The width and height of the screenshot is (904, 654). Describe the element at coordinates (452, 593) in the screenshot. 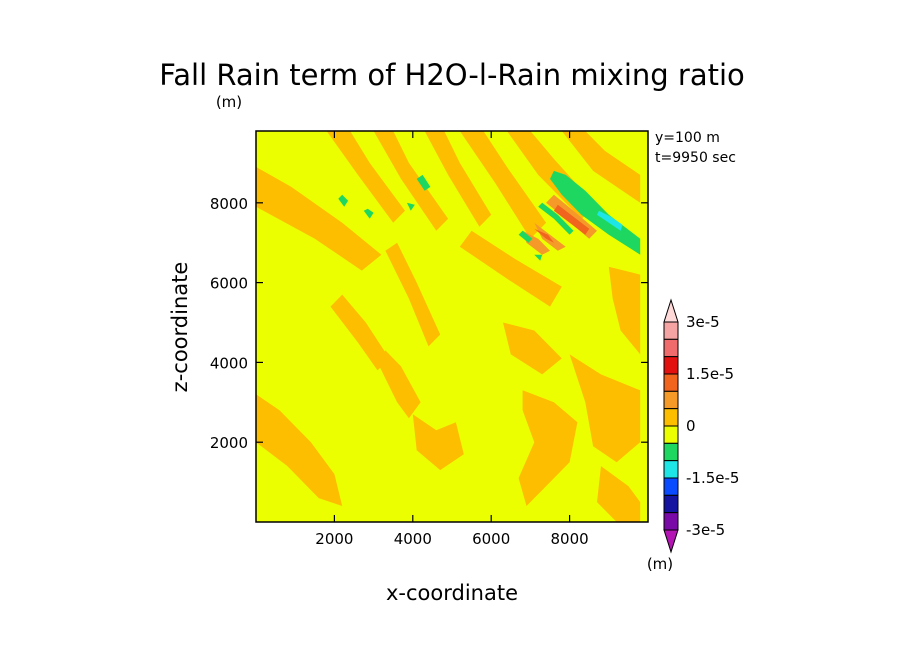

I see `x-axis-label: x-coordinate` at that location.